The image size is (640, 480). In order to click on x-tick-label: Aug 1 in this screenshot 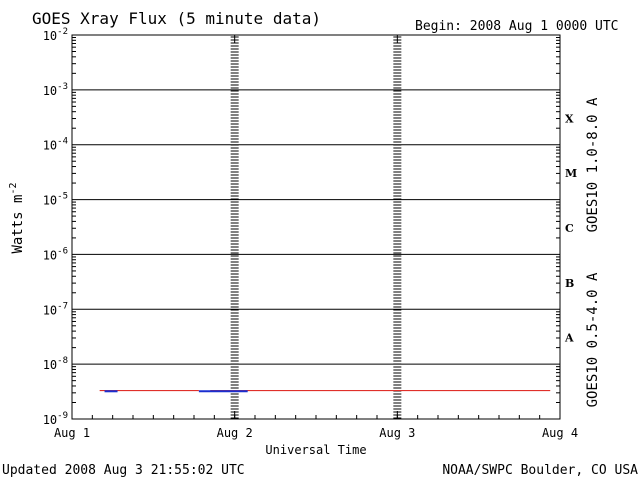, I will do `click(72, 433)`.